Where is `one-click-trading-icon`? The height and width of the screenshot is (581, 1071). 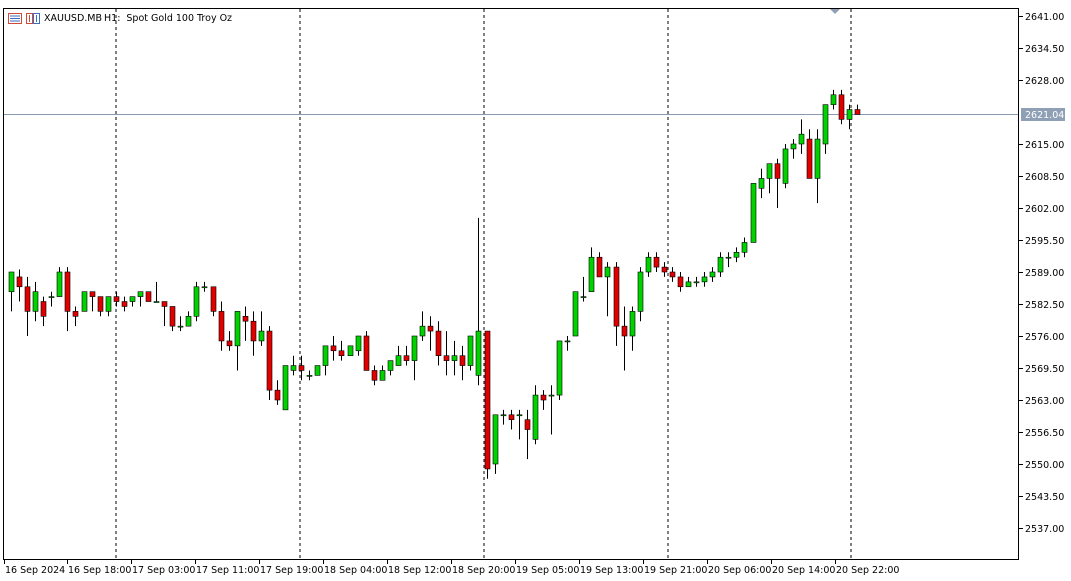
one-click-trading-icon is located at coordinates (33, 18).